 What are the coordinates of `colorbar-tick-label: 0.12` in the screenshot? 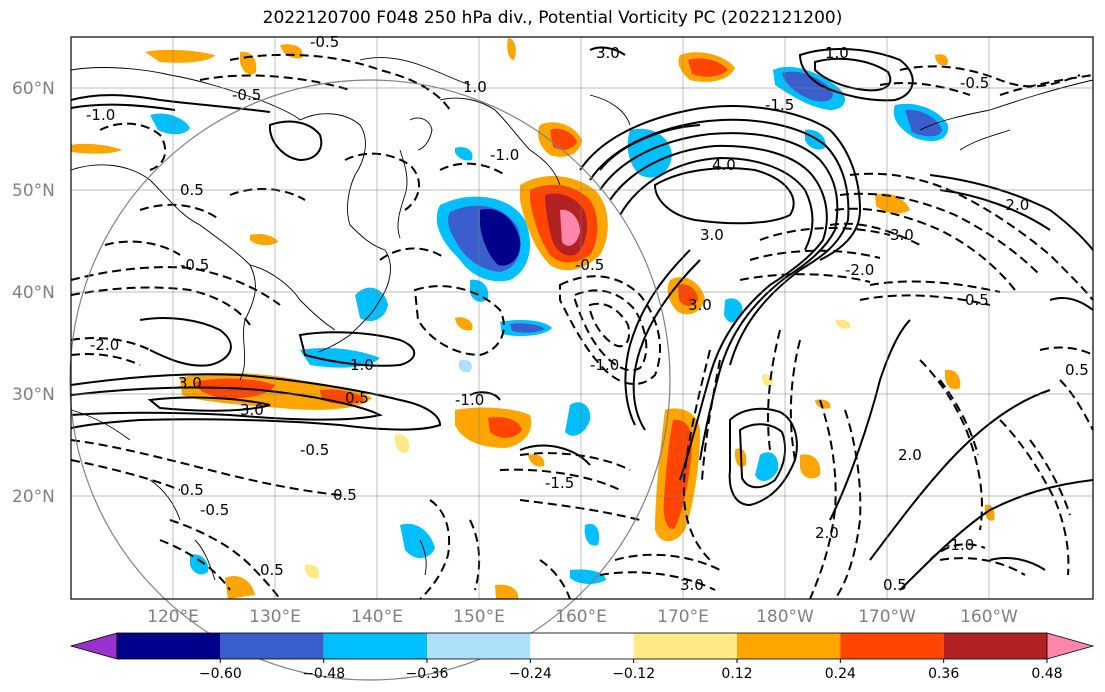 It's located at (736, 674).